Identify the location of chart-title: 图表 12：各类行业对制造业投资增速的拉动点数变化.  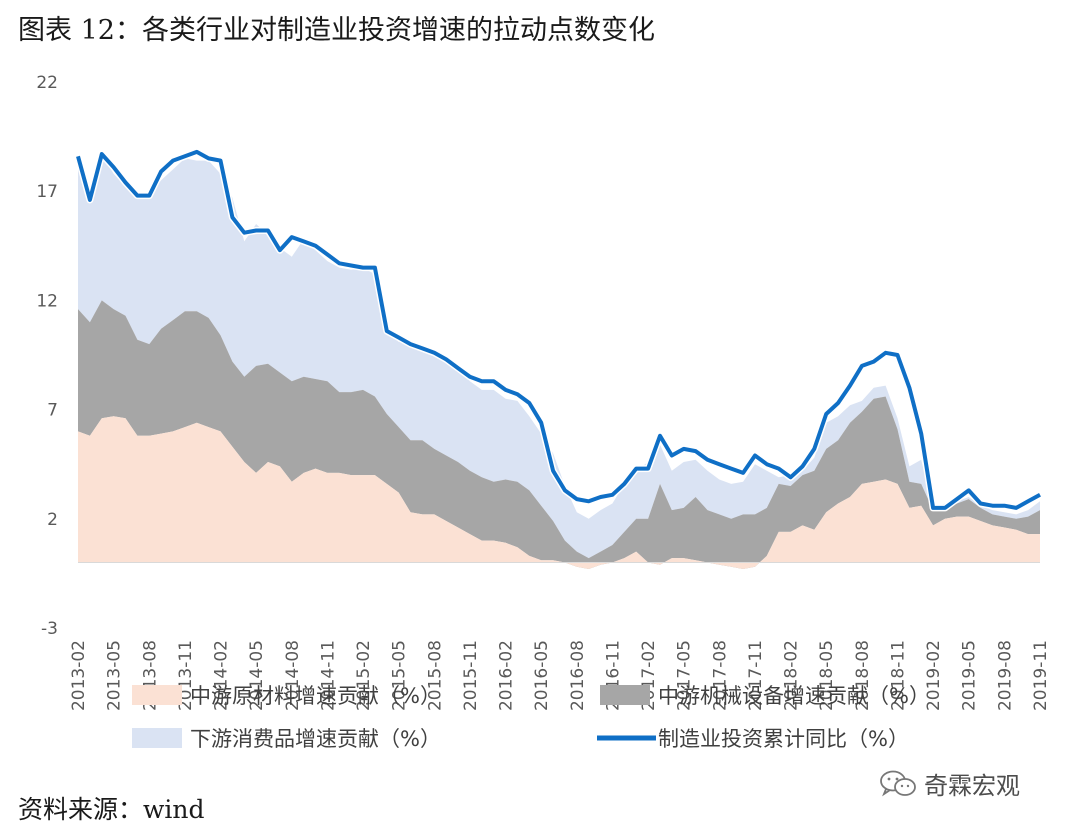
(336, 30).